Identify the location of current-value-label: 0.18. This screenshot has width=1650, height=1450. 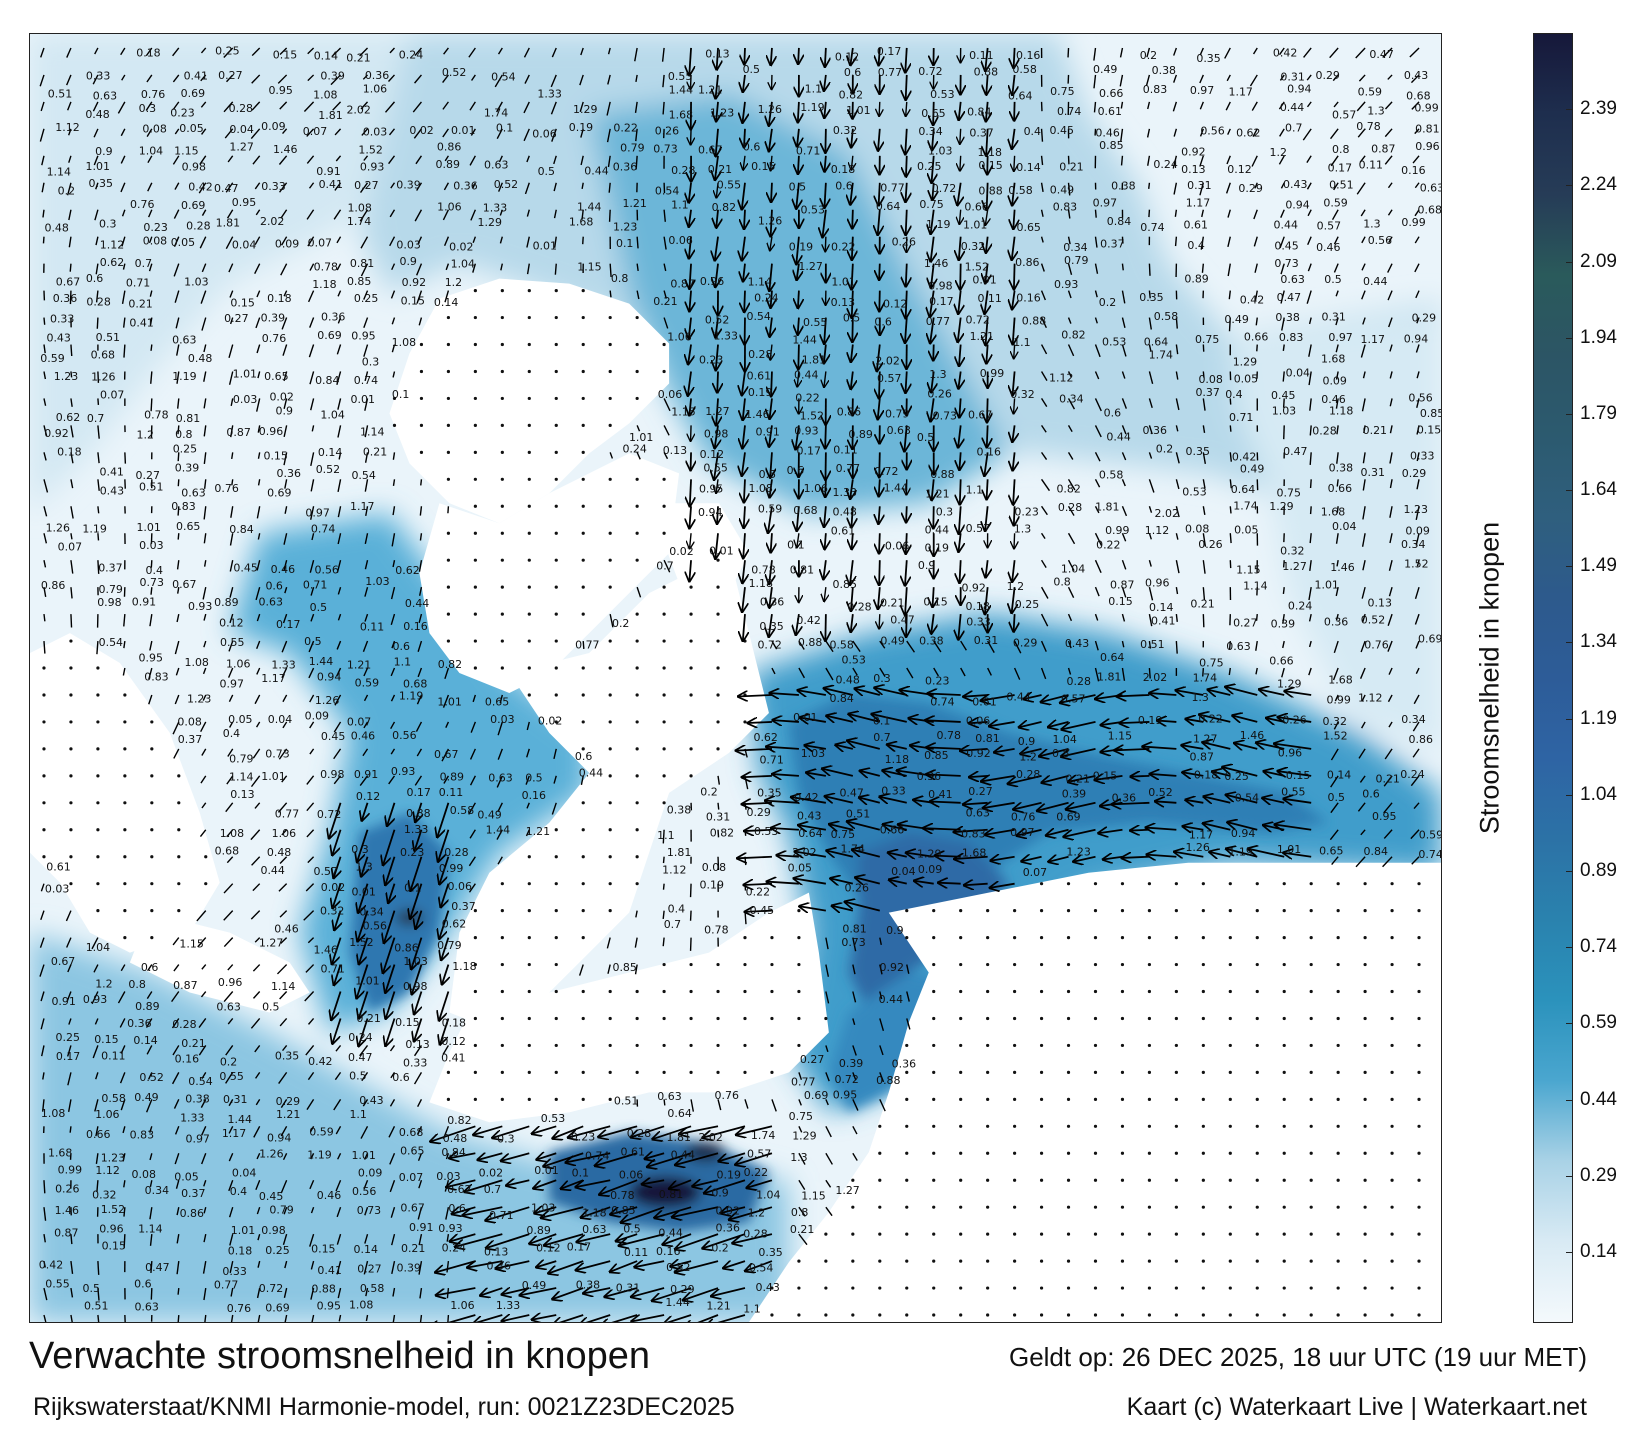
(454, 1022).